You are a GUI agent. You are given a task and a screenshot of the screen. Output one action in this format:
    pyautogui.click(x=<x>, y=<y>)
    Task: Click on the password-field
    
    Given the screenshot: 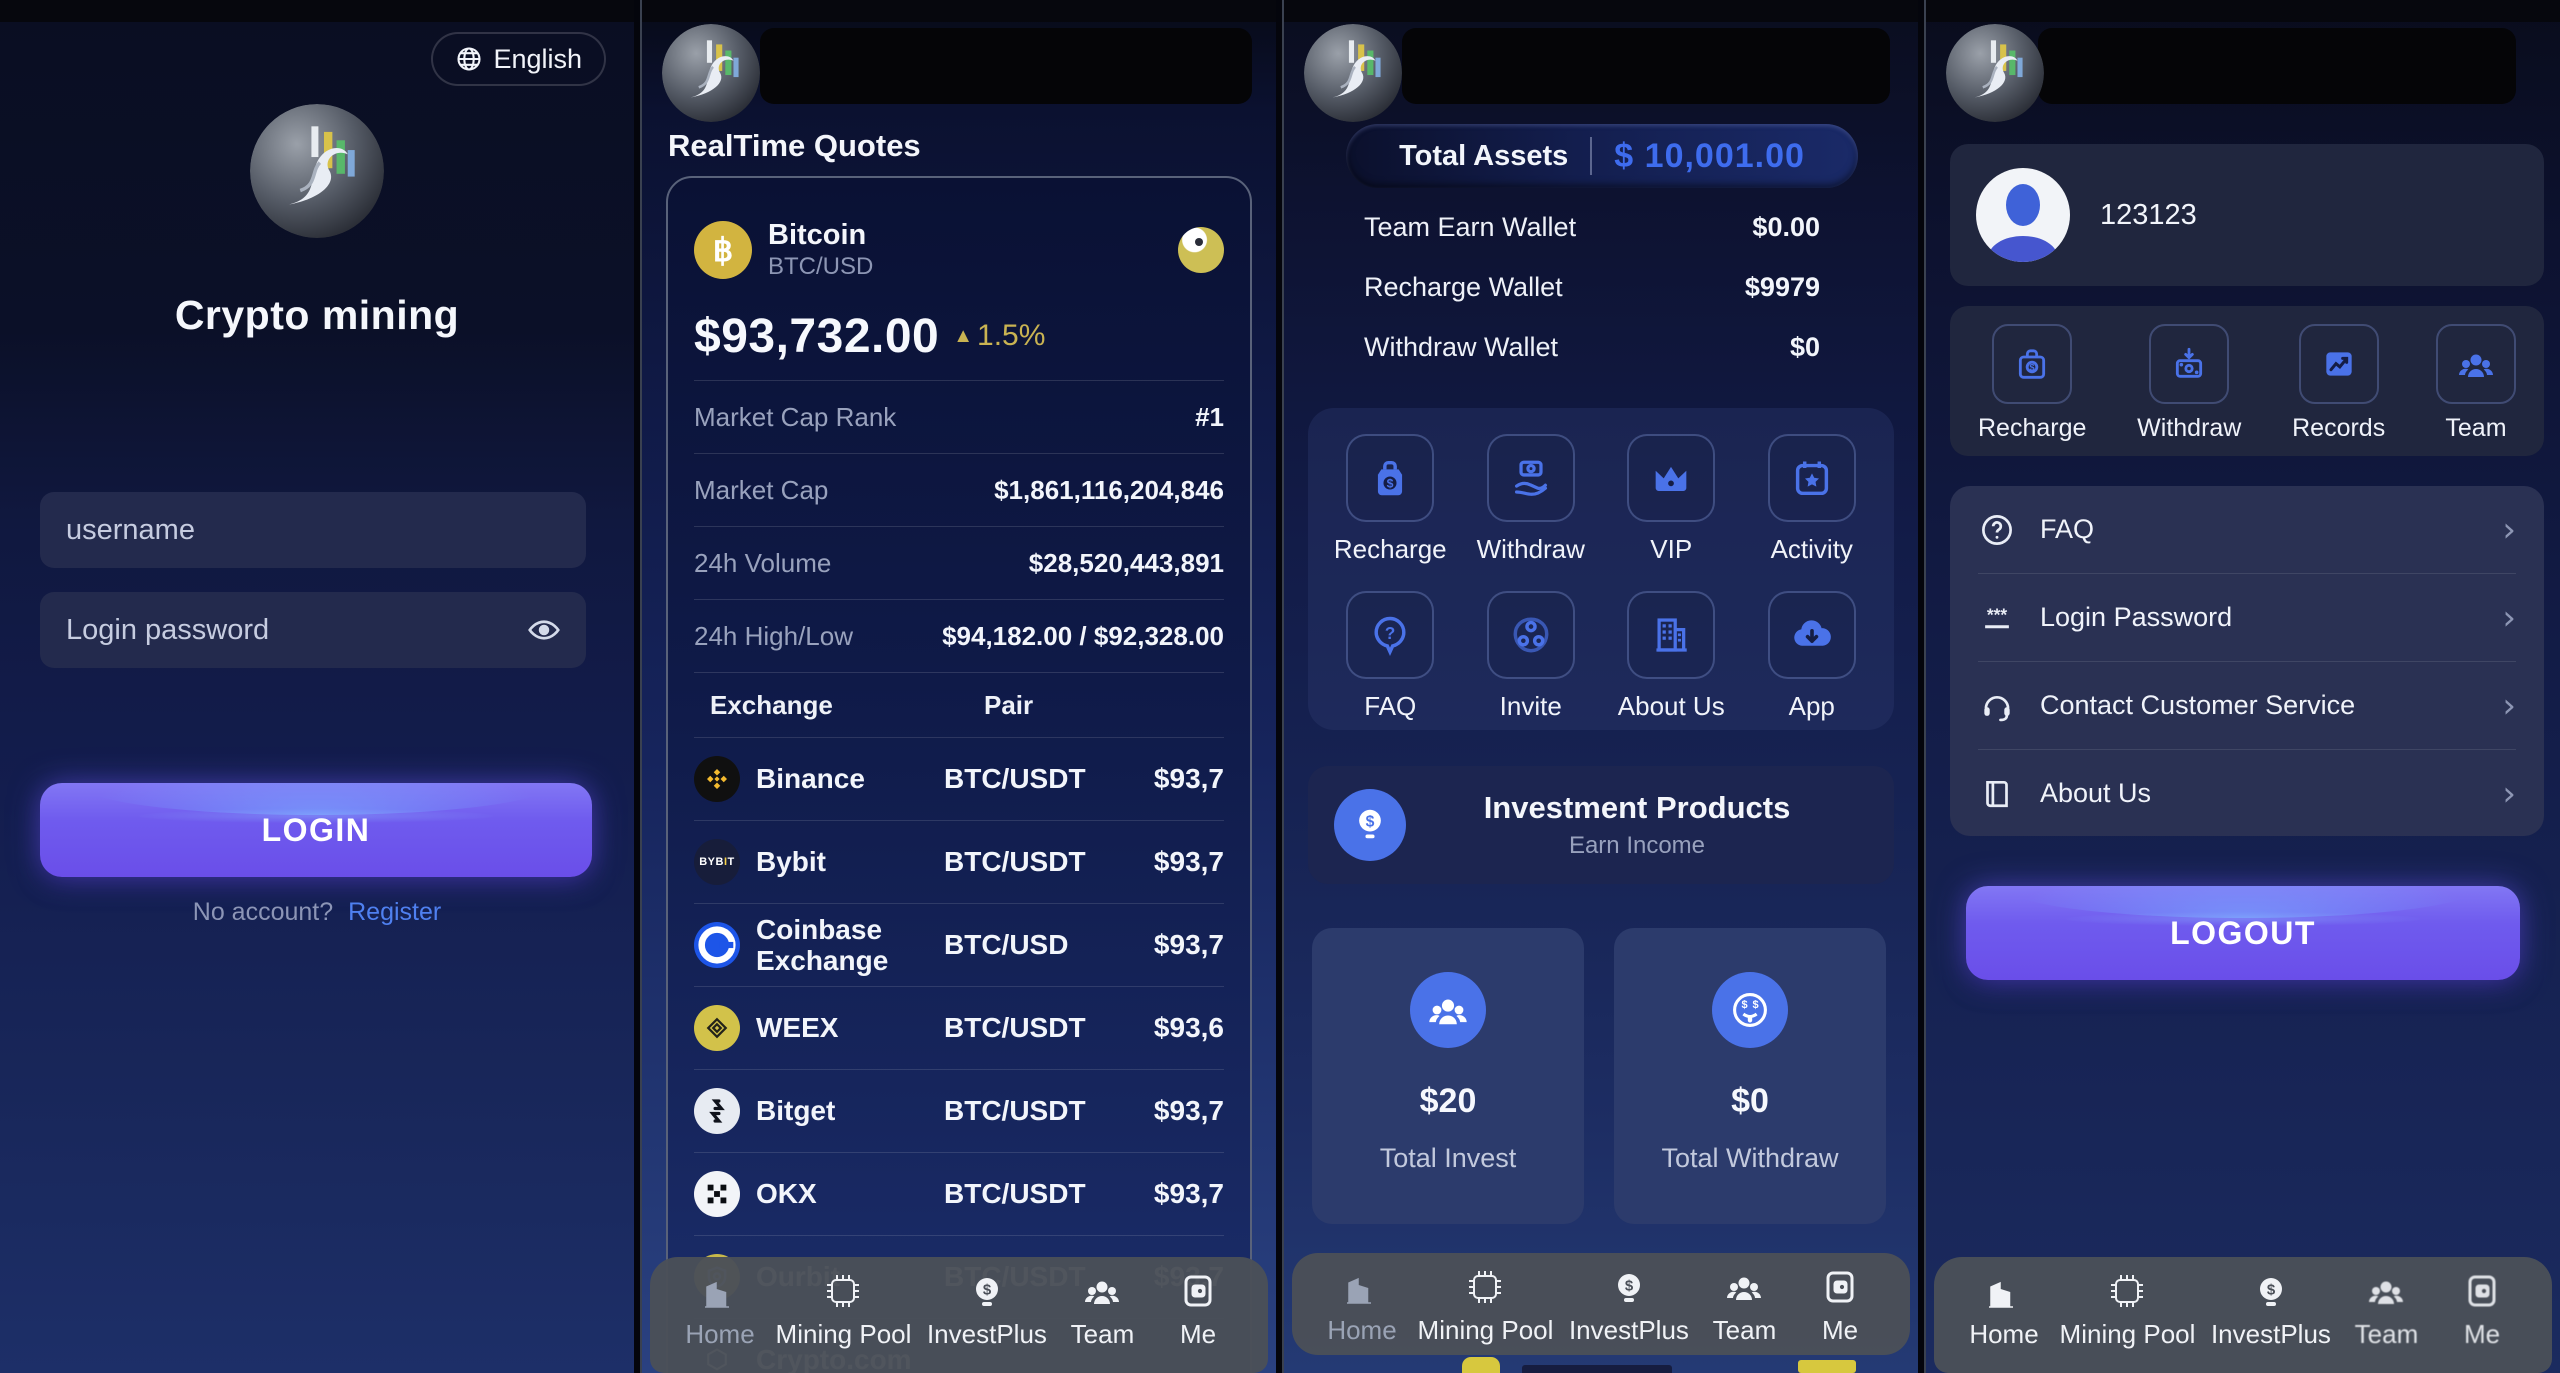 What is the action you would take?
    pyautogui.click(x=313, y=630)
    